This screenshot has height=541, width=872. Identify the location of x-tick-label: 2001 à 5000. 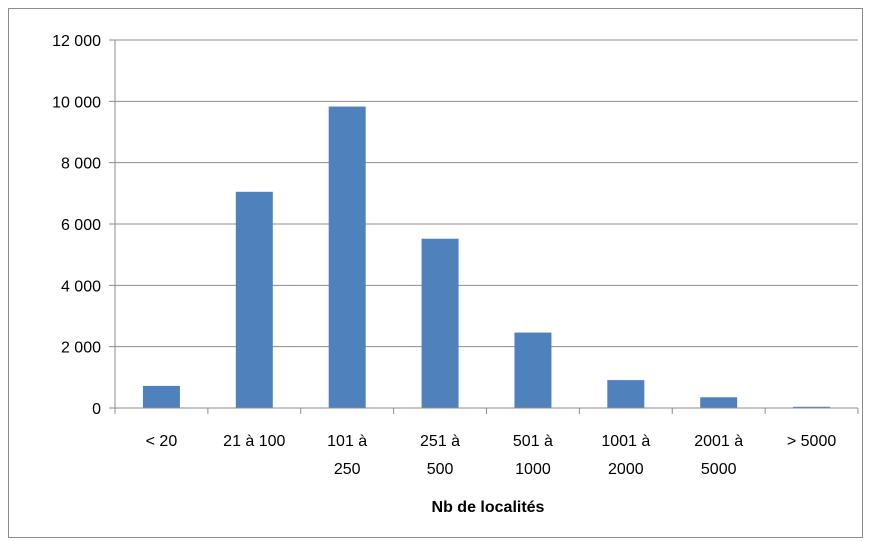
(718, 455).